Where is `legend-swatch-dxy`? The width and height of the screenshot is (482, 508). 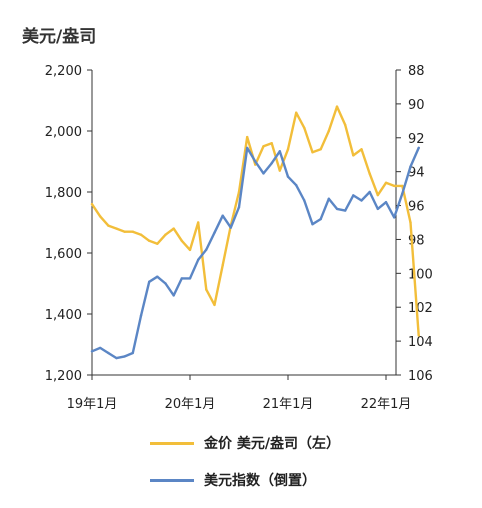 legend-swatch-dxy is located at coordinates (172, 480).